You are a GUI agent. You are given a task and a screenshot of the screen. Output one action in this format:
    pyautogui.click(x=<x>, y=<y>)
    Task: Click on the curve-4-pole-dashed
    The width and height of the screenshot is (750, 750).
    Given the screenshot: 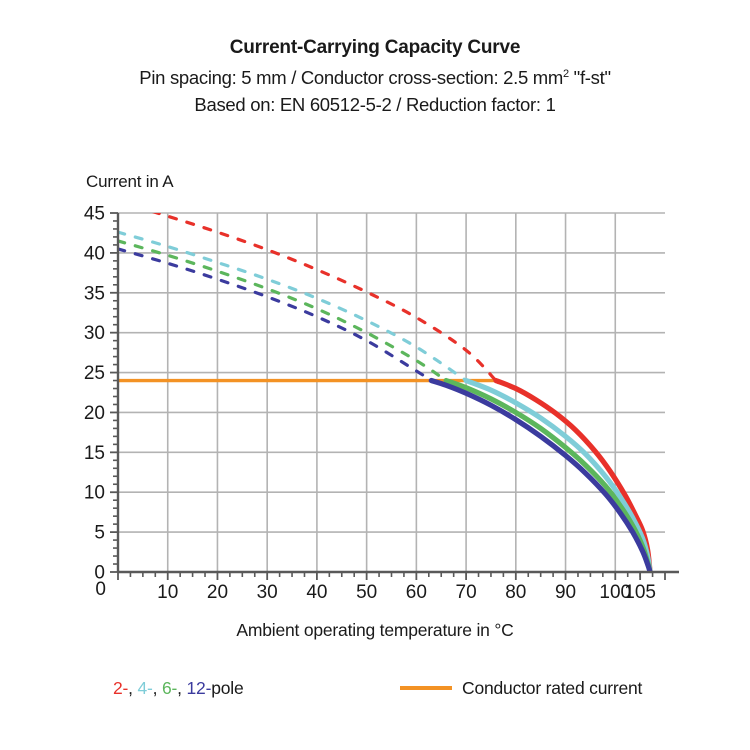 What is the action you would take?
    pyautogui.click(x=293, y=306)
    